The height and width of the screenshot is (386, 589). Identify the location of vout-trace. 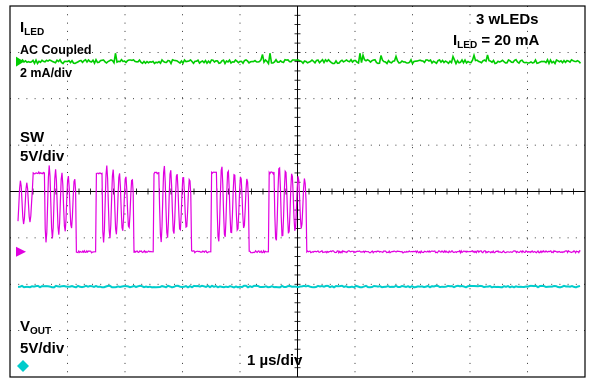
(299, 286).